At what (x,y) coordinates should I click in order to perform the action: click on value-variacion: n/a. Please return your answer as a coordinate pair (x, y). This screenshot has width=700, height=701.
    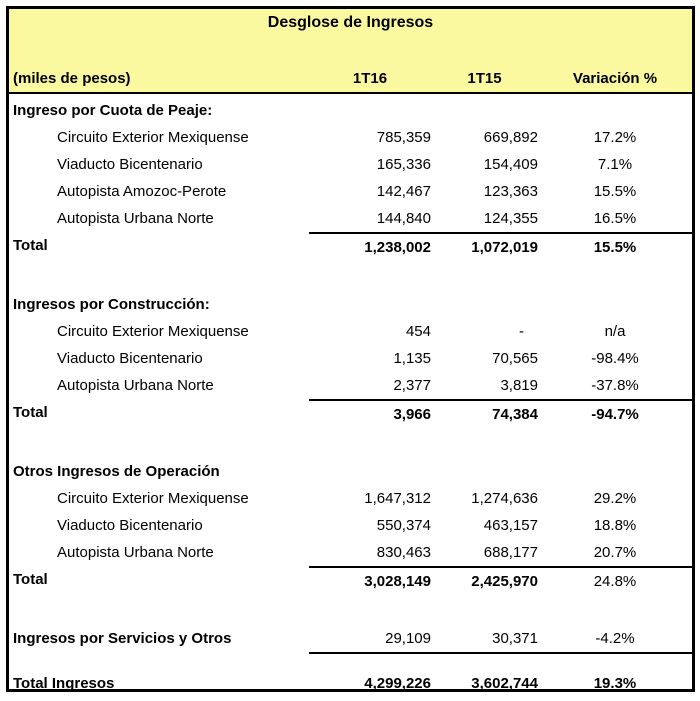
    Looking at the image, I should click on (615, 331).